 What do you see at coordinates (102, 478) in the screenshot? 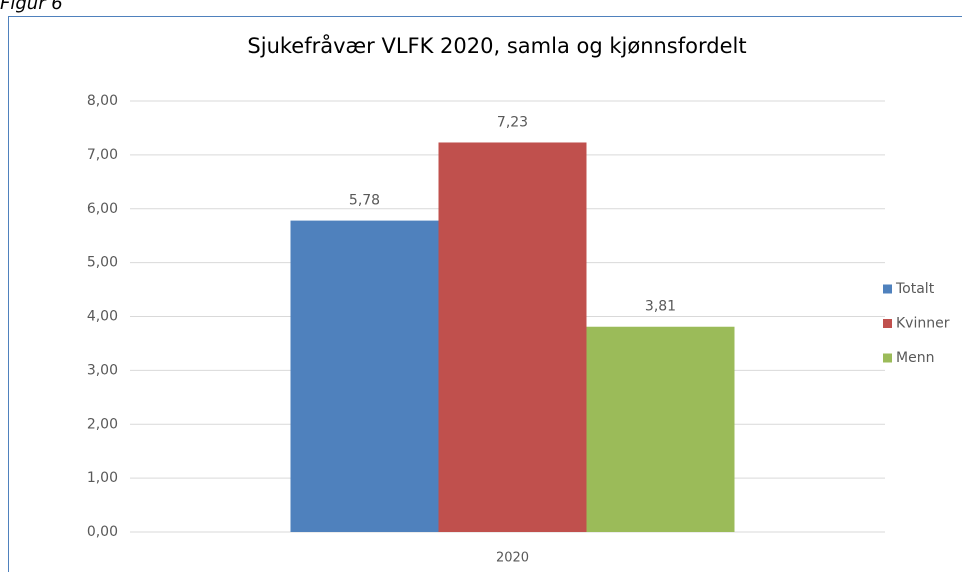
I see `y-tick-label: 1,00` at bounding box center [102, 478].